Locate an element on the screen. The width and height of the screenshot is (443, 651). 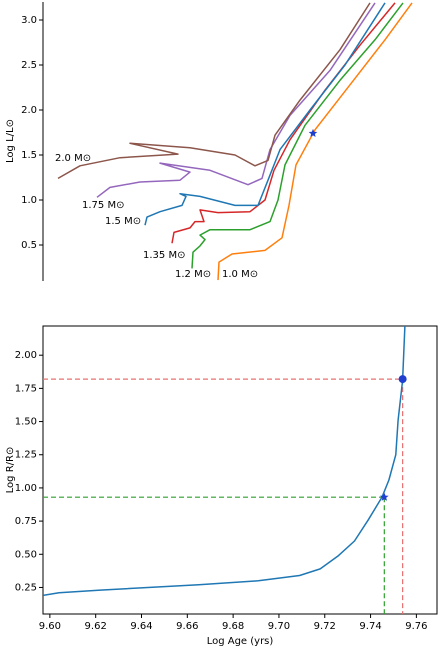
y-tick-label: 0.25 is located at coordinates (26, 587).